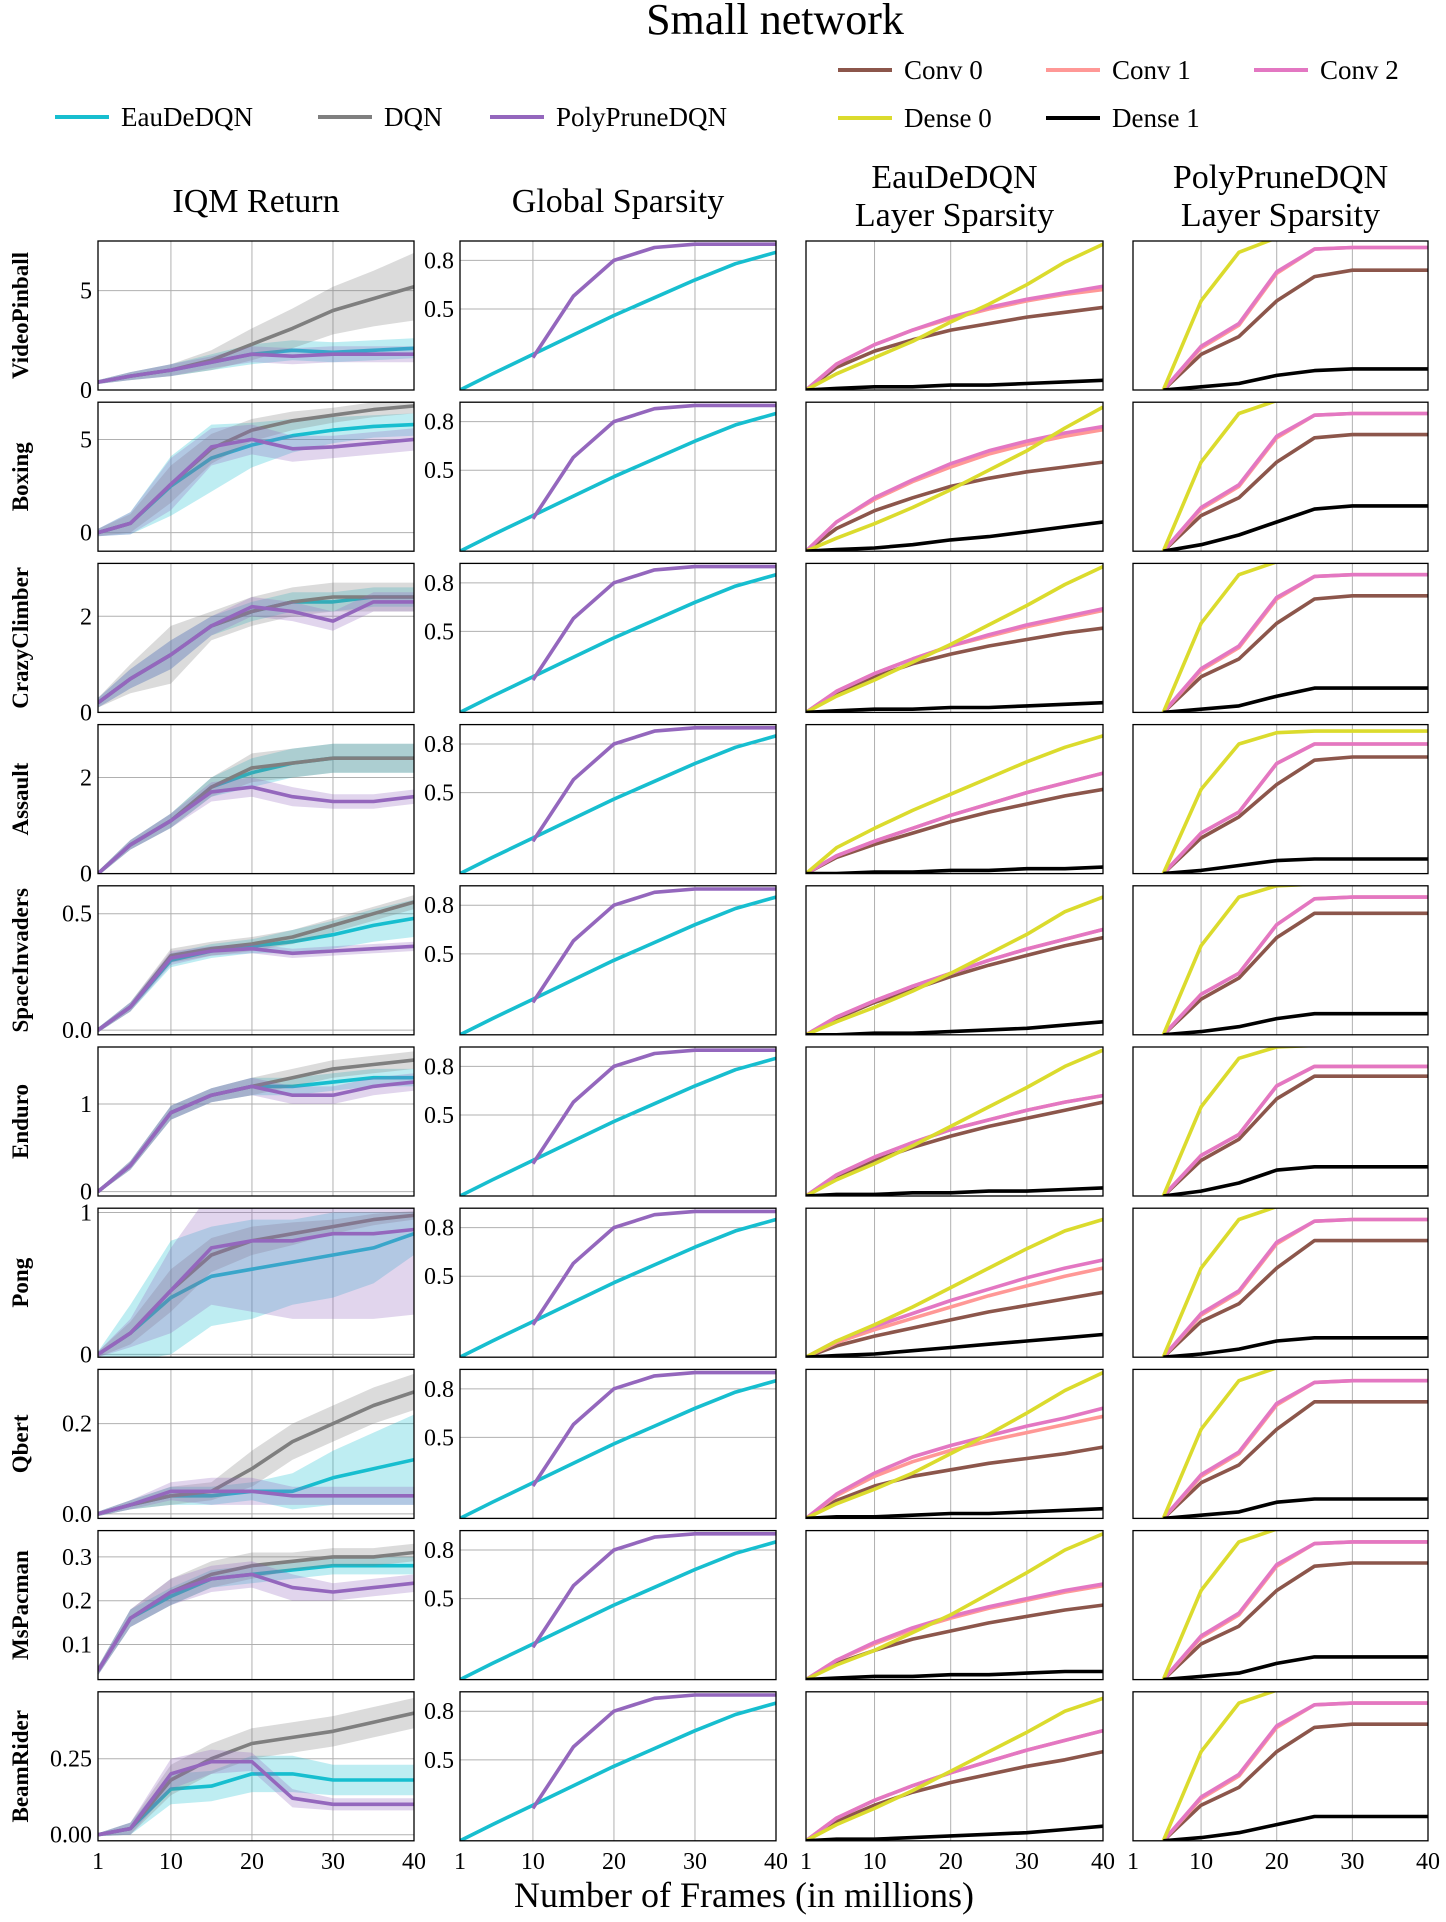  What do you see at coordinates (71, 1836) in the screenshot?
I see `y-tick-label: 0.00` at bounding box center [71, 1836].